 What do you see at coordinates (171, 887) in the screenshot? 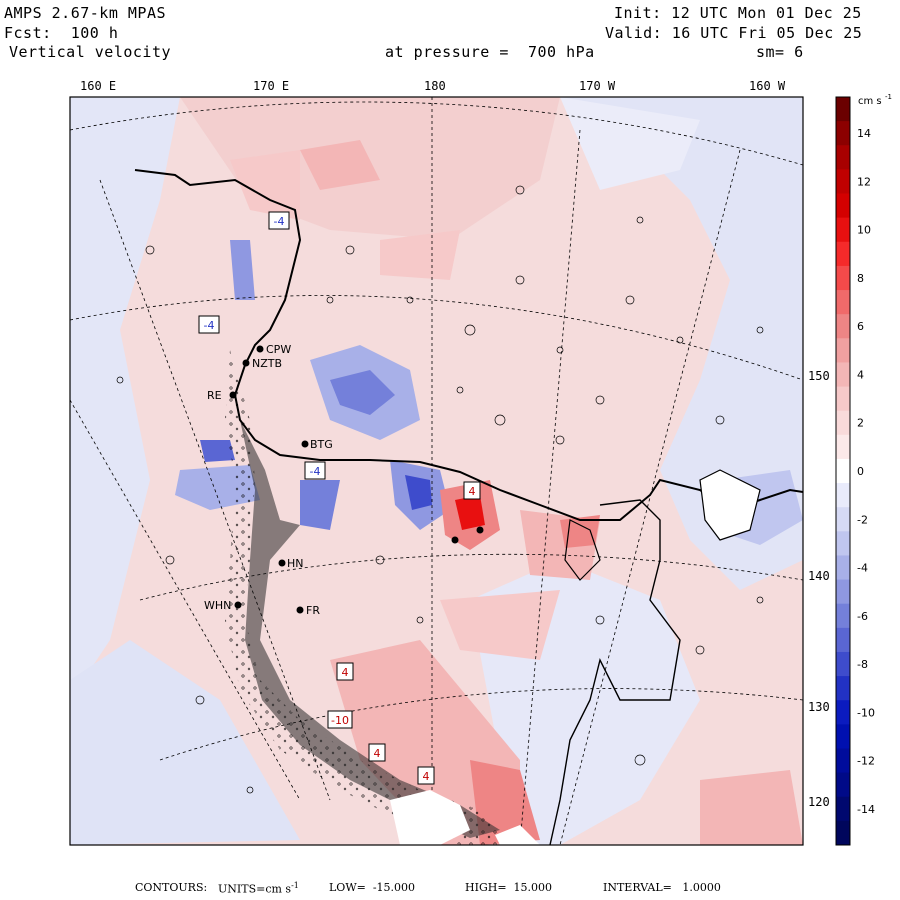
I see `footer-contours-label: CONTOURS:` at bounding box center [171, 887].